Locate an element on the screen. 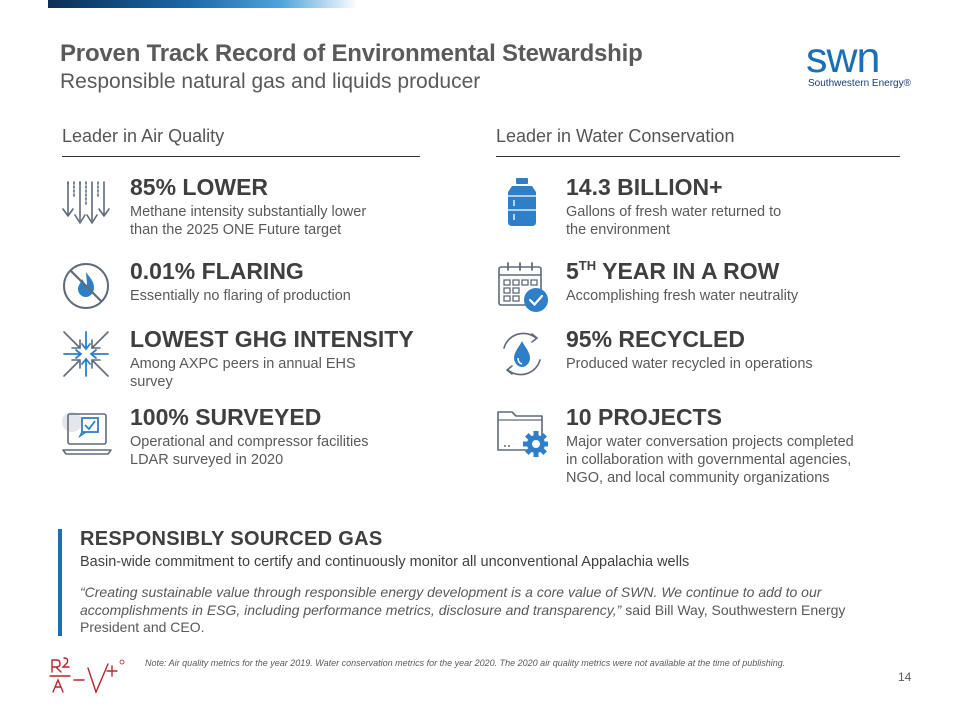  water-item-headline: 10 PROJECTS is located at coordinates (644, 417).